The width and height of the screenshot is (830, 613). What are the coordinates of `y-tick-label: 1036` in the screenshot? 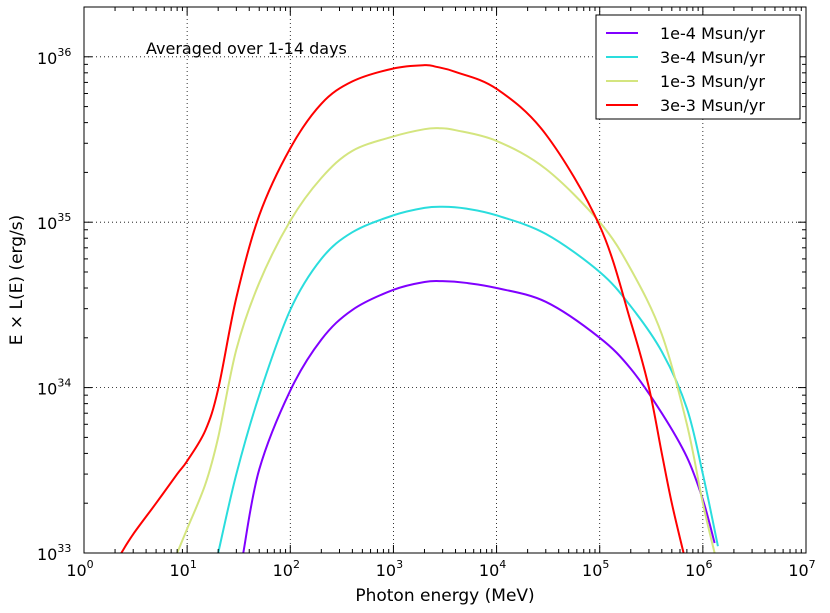 It's located at (54, 57).